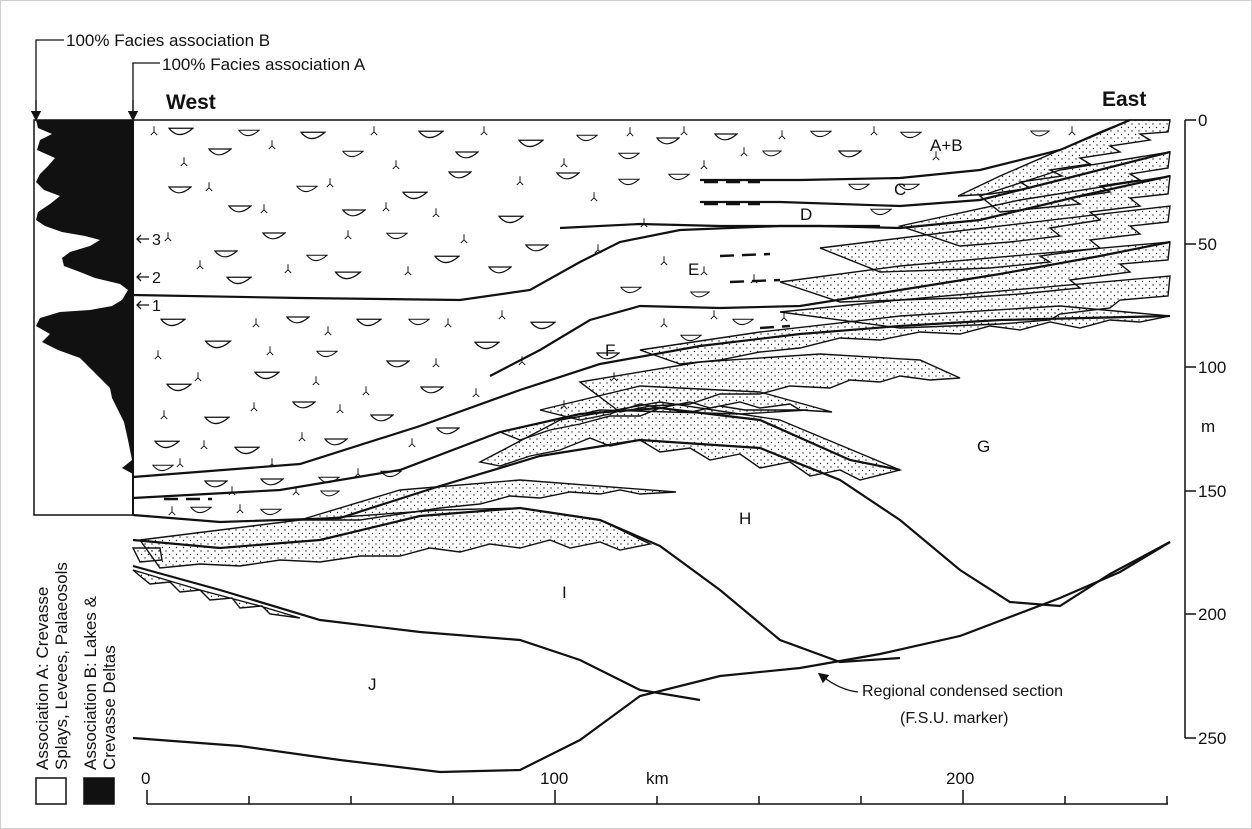 This screenshot has width=1252, height=829. I want to click on unit-d-label: D, so click(806, 214).